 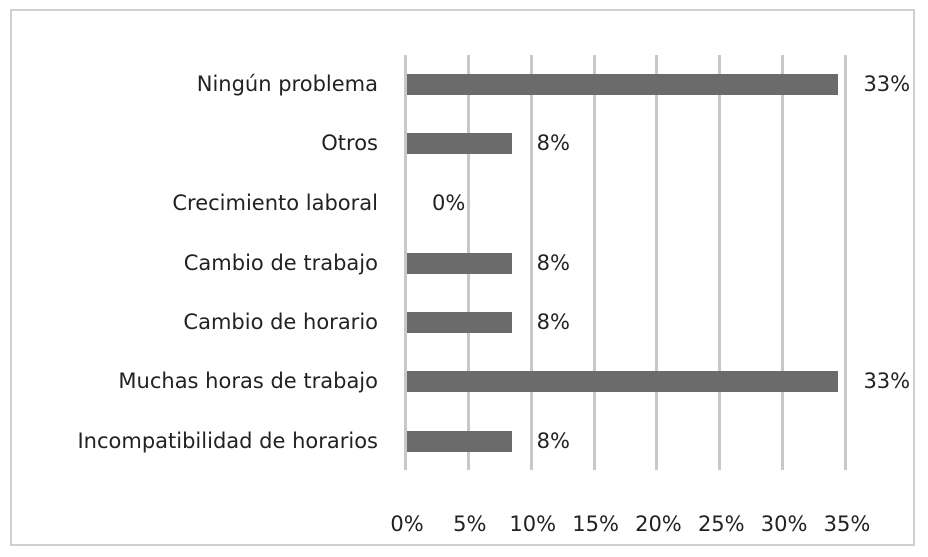 I want to click on category-label: Ningún problema, so click(x=287, y=84).